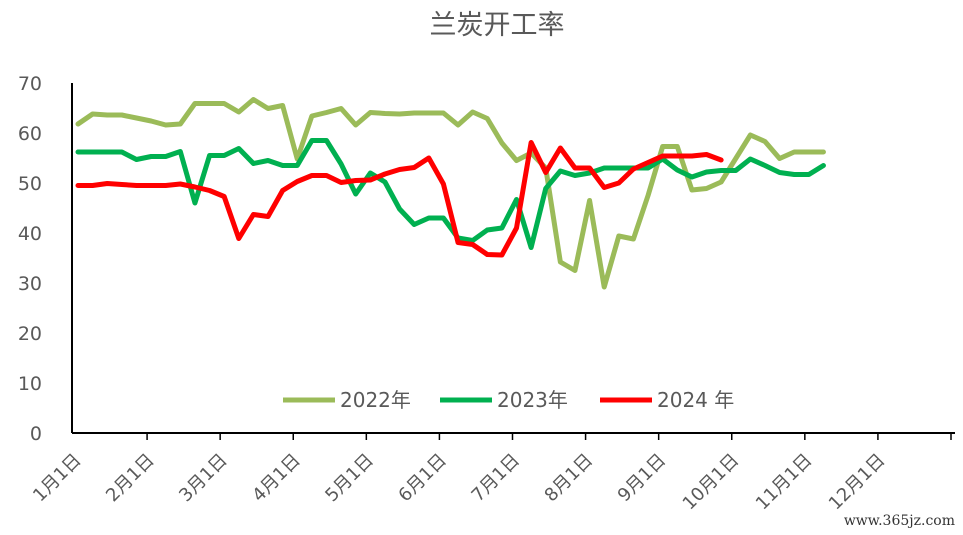 This screenshot has height=535, width=963. I want to click on watermark: www.365jz.com, so click(899, 521).